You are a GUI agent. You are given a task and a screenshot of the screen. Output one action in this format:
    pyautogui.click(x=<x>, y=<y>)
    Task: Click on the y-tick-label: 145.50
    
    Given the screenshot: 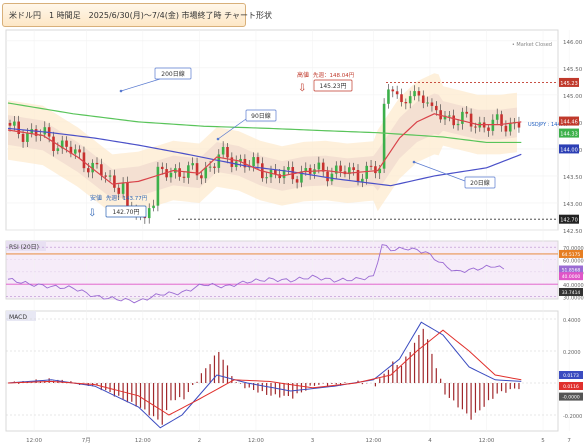 What is the action you would take?
    pyautogui.click(x=573, y=70)
    